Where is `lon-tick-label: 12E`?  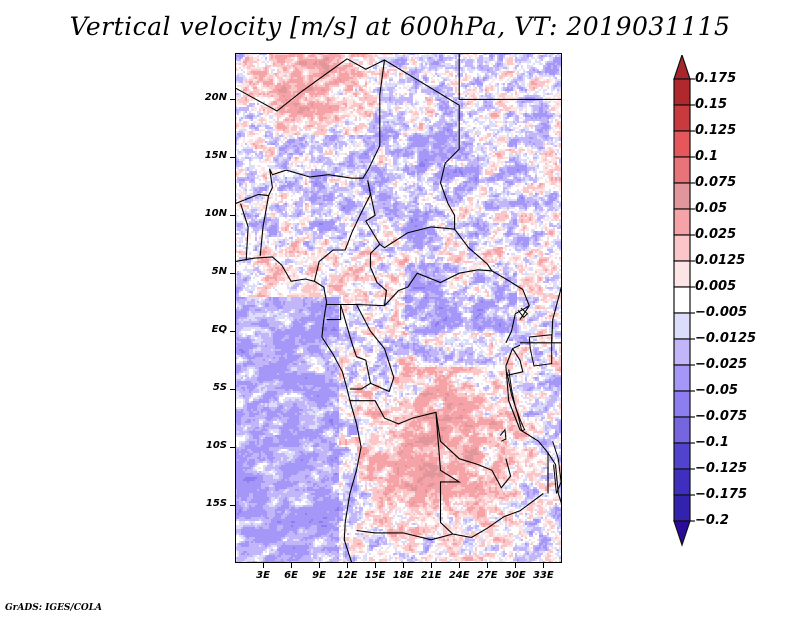 lon-tick-label: 12E is located at coordinates (347, 575).